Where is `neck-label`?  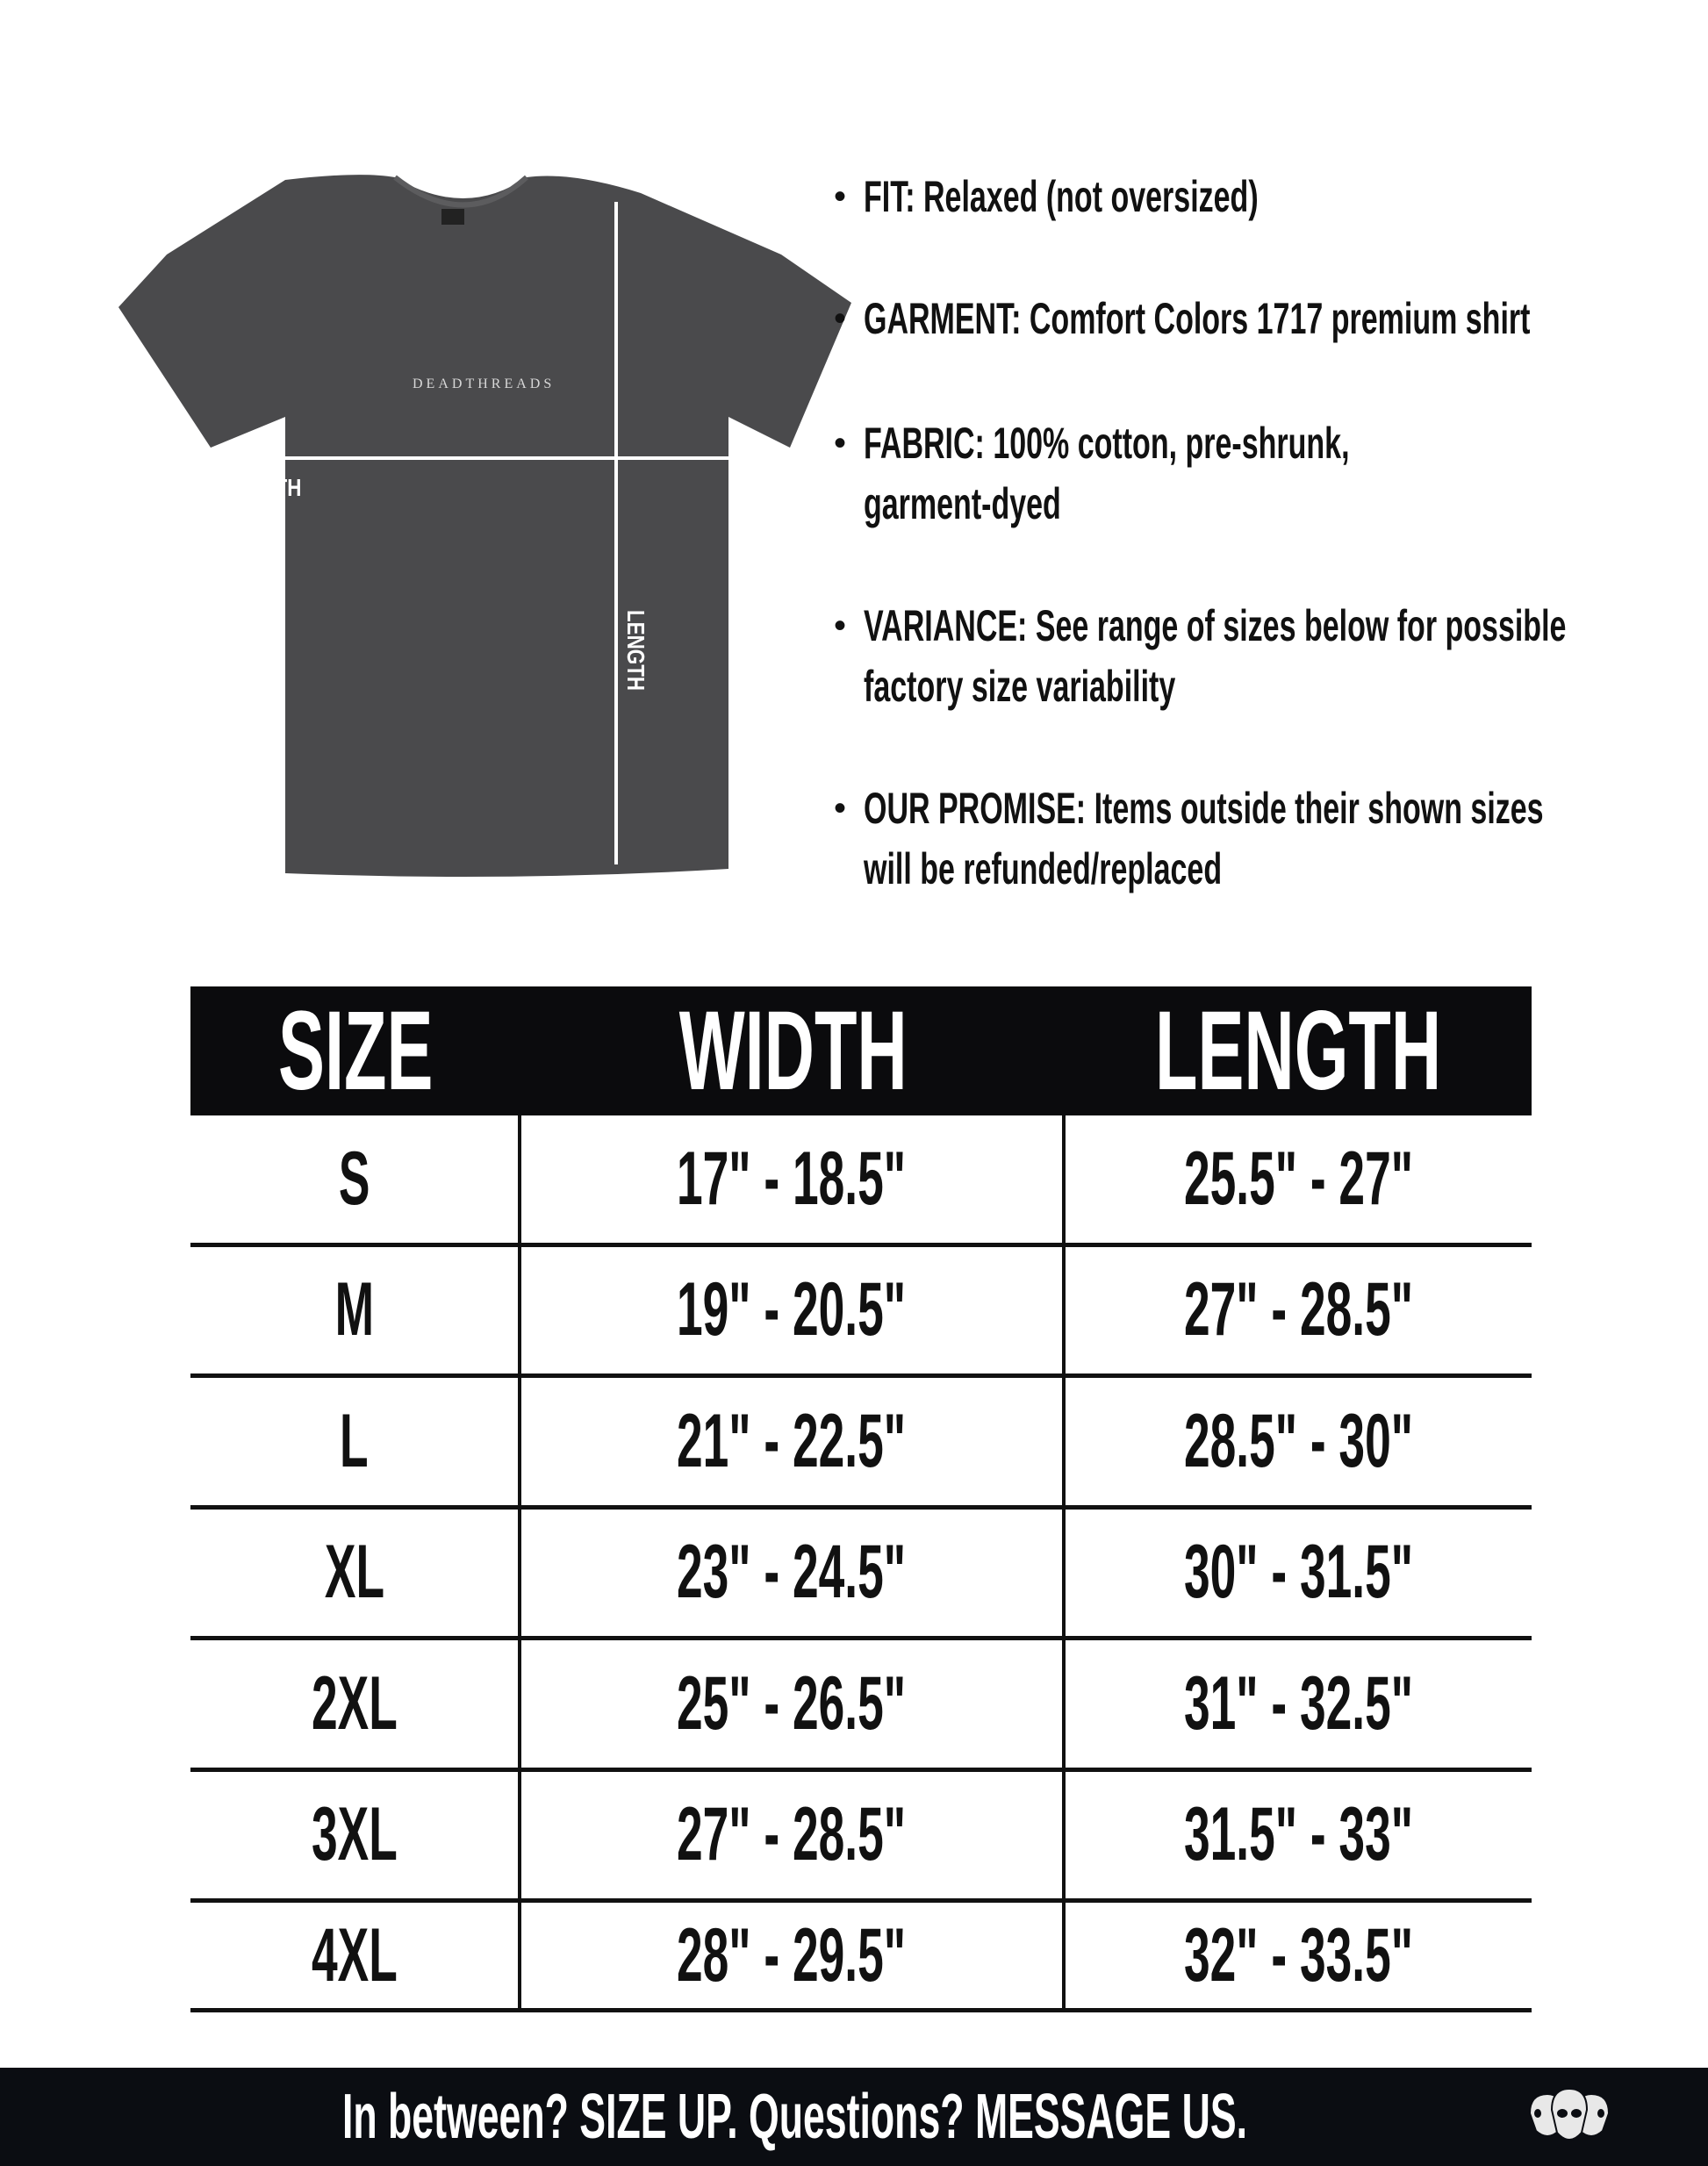
neck-label is located at coordinates (453, 217).